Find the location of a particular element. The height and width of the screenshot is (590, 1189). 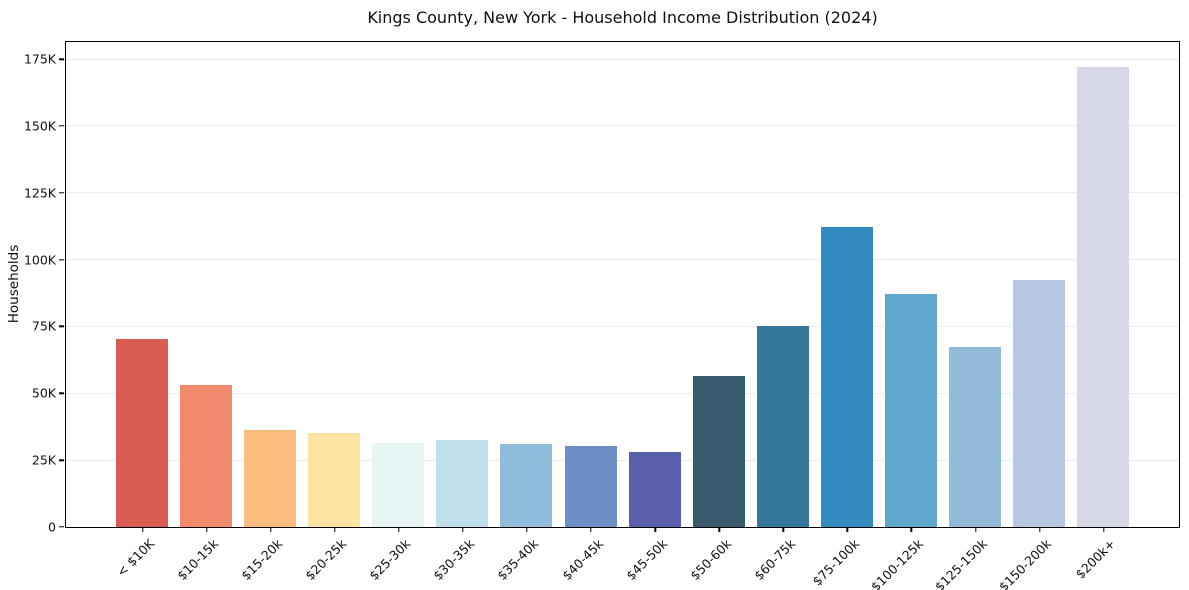

x-tick-label: $25-30k is located at coordinates (390, 560).